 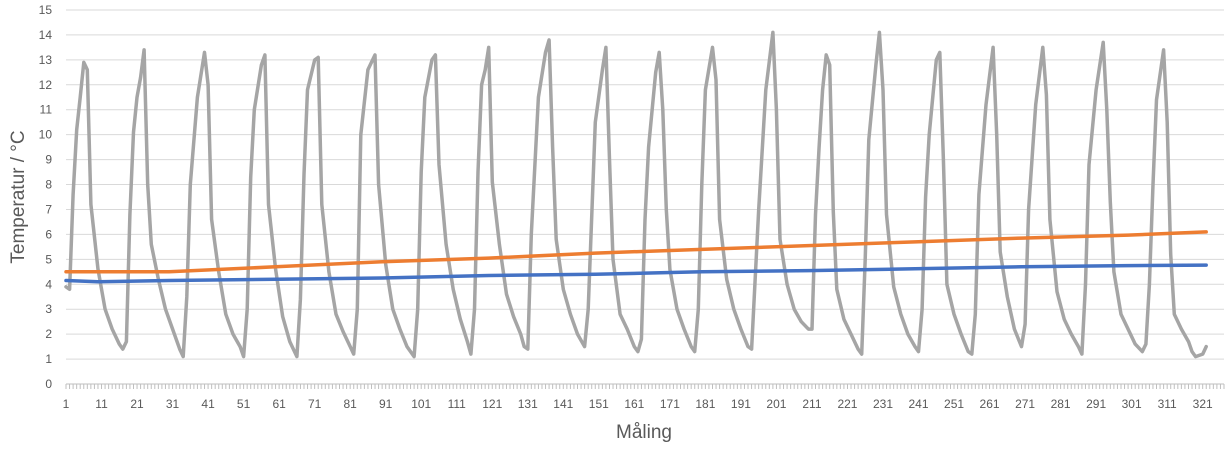 I want to click on series-line-blue, so click(x=636, y=273).